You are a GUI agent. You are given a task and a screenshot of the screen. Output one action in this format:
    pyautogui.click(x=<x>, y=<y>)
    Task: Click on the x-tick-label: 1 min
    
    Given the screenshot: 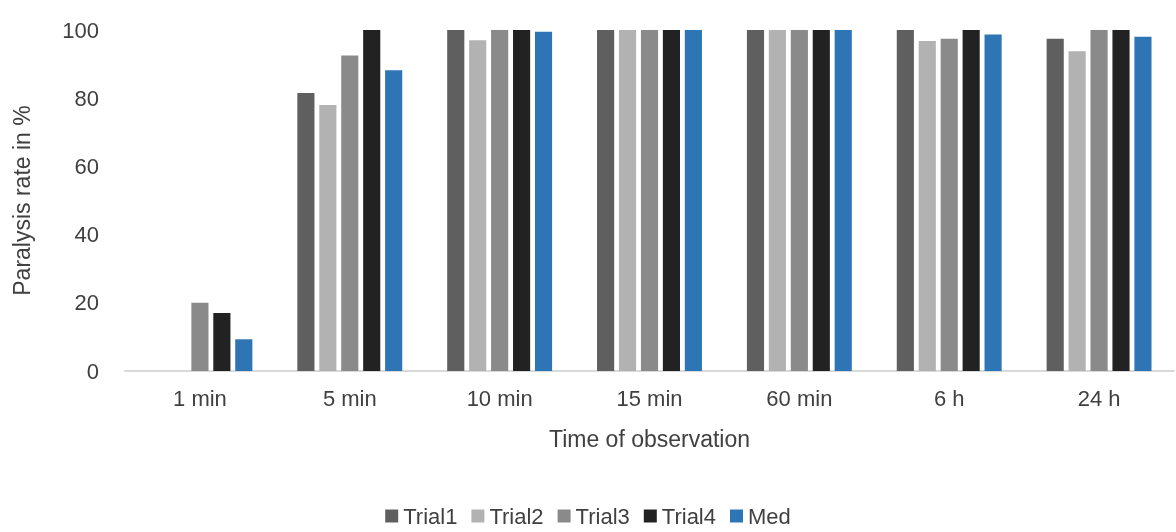 What is the action you would take?
    pyautogui.click(x=200, y=398)
    